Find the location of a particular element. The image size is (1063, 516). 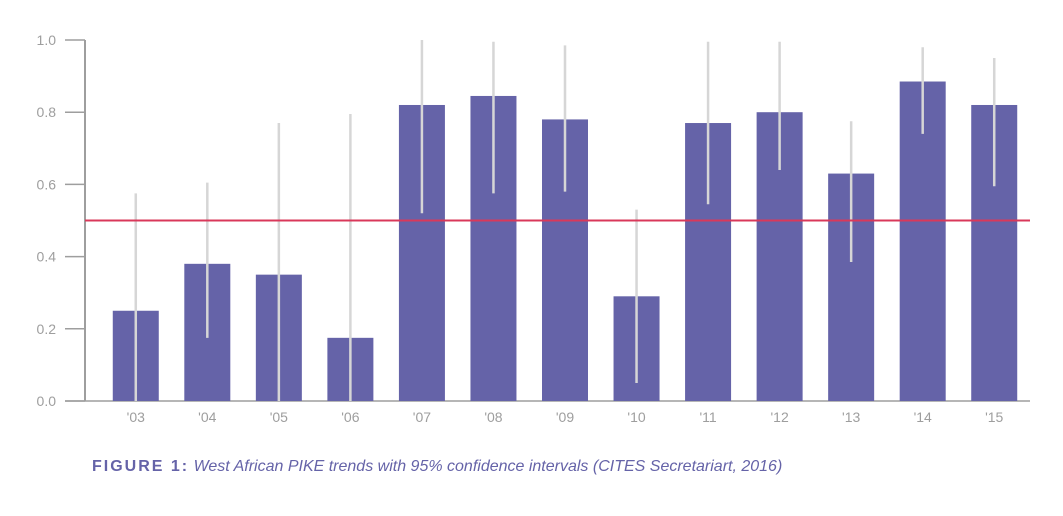

x-tick-label: '03 is located at coordinates (136, 417).